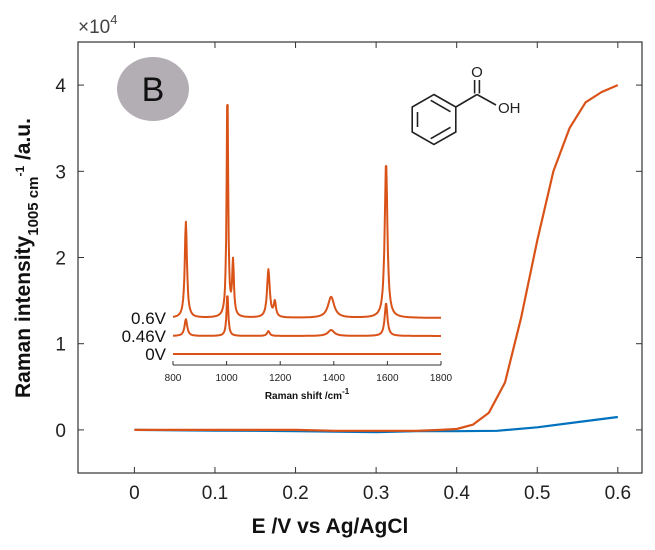 Image resolution: width=655 pixels, height=550 pixels. What do you see at coordinates (509, 108) in the screenshot?
I see `hydroxyl-label: OH` at bounding box center [509, 108].